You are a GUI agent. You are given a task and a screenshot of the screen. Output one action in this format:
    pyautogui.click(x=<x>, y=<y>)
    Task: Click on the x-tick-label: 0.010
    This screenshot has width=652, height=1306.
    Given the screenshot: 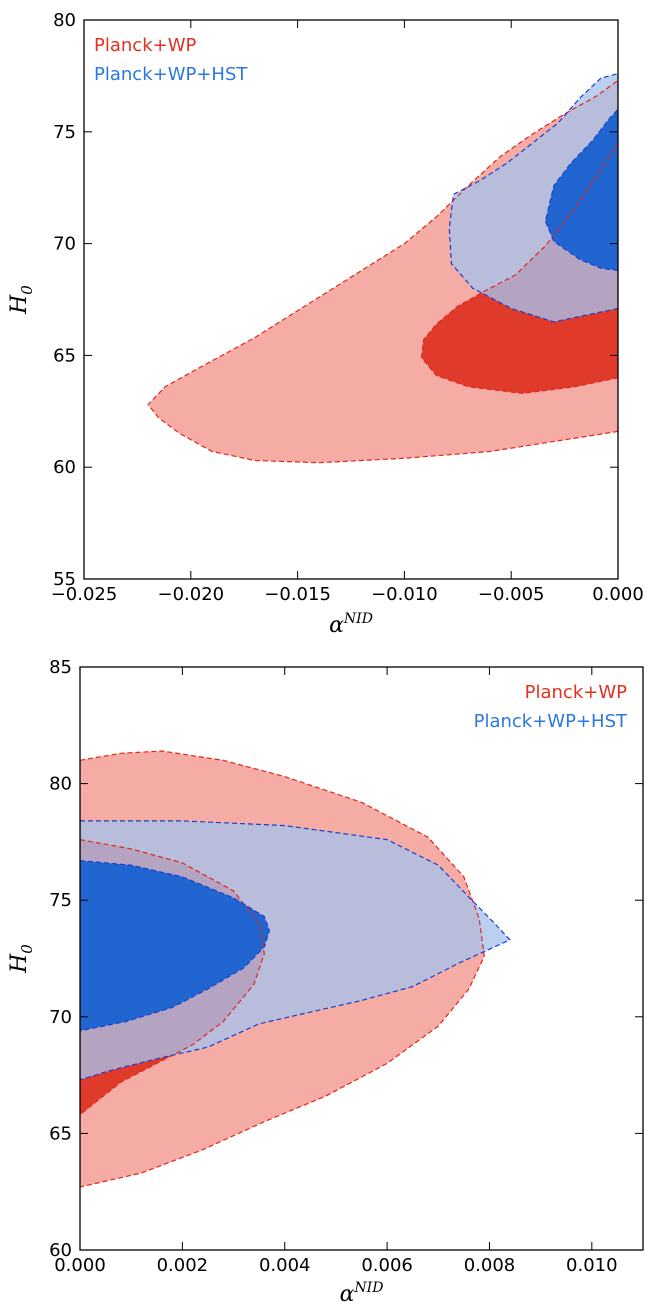 What is the action you would take?
    pyautogui.click(x=592, y=1265)
    